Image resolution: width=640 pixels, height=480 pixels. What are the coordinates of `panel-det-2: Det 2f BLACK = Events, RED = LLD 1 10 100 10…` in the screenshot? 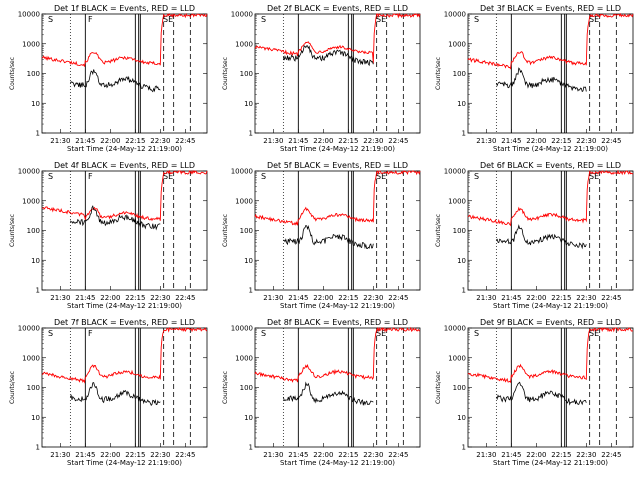 It's located at (321, 78).